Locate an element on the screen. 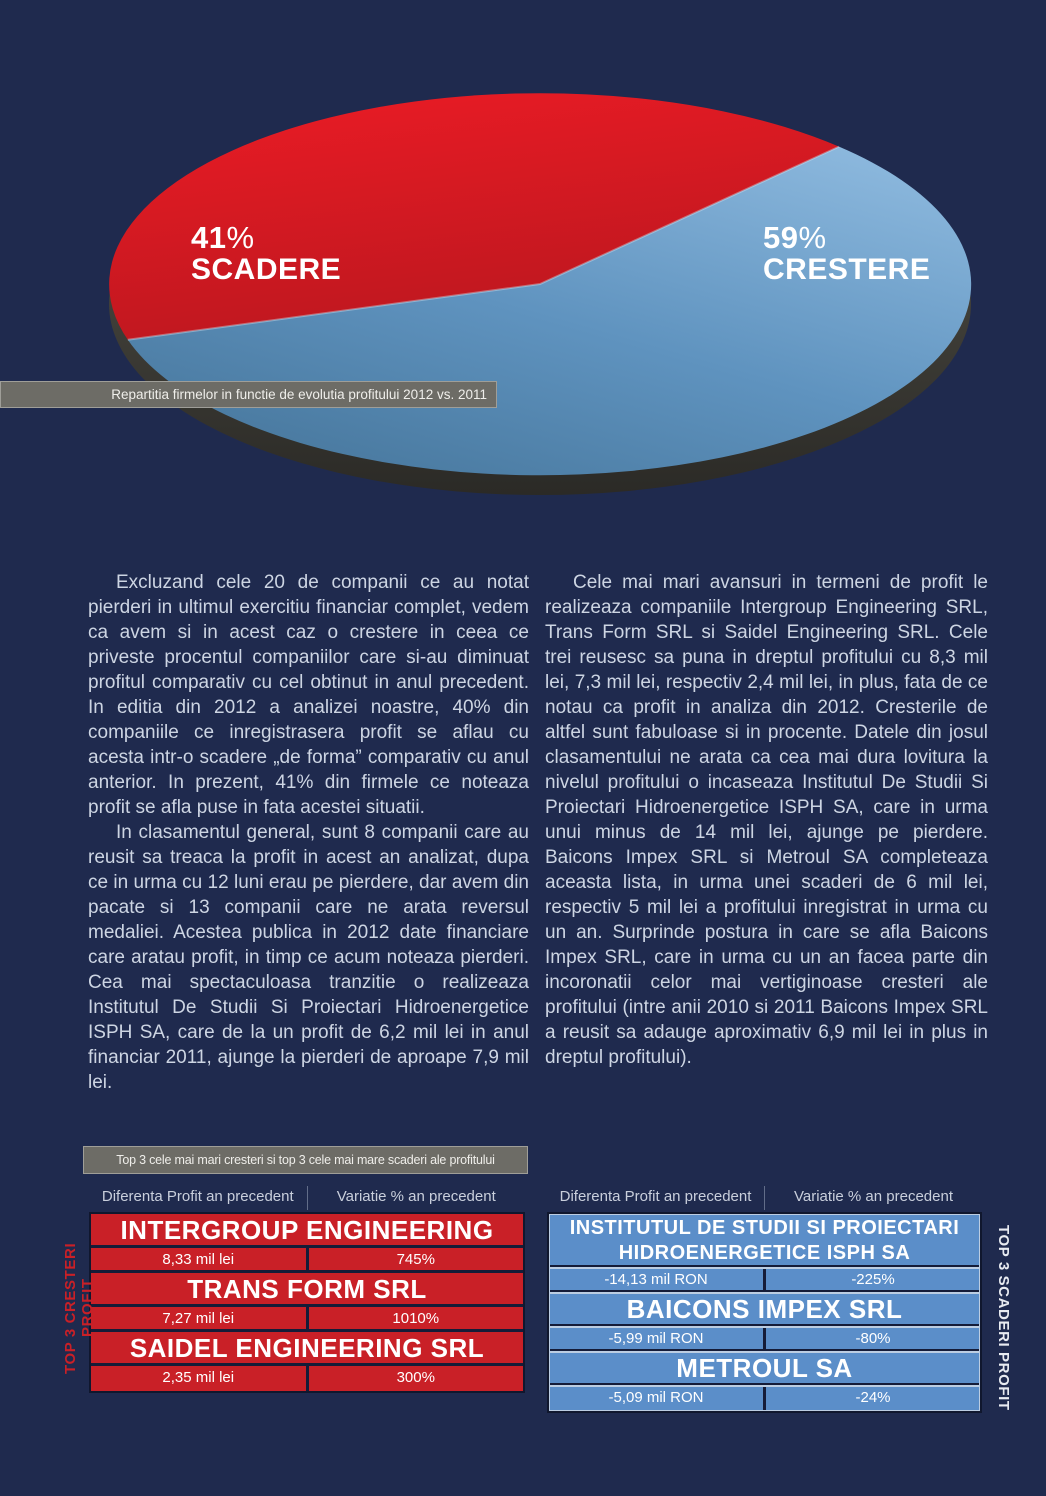 The height and width of the screenshot is (1496, 1046). pie-slice-scadere is located at coordinates (474, 216).